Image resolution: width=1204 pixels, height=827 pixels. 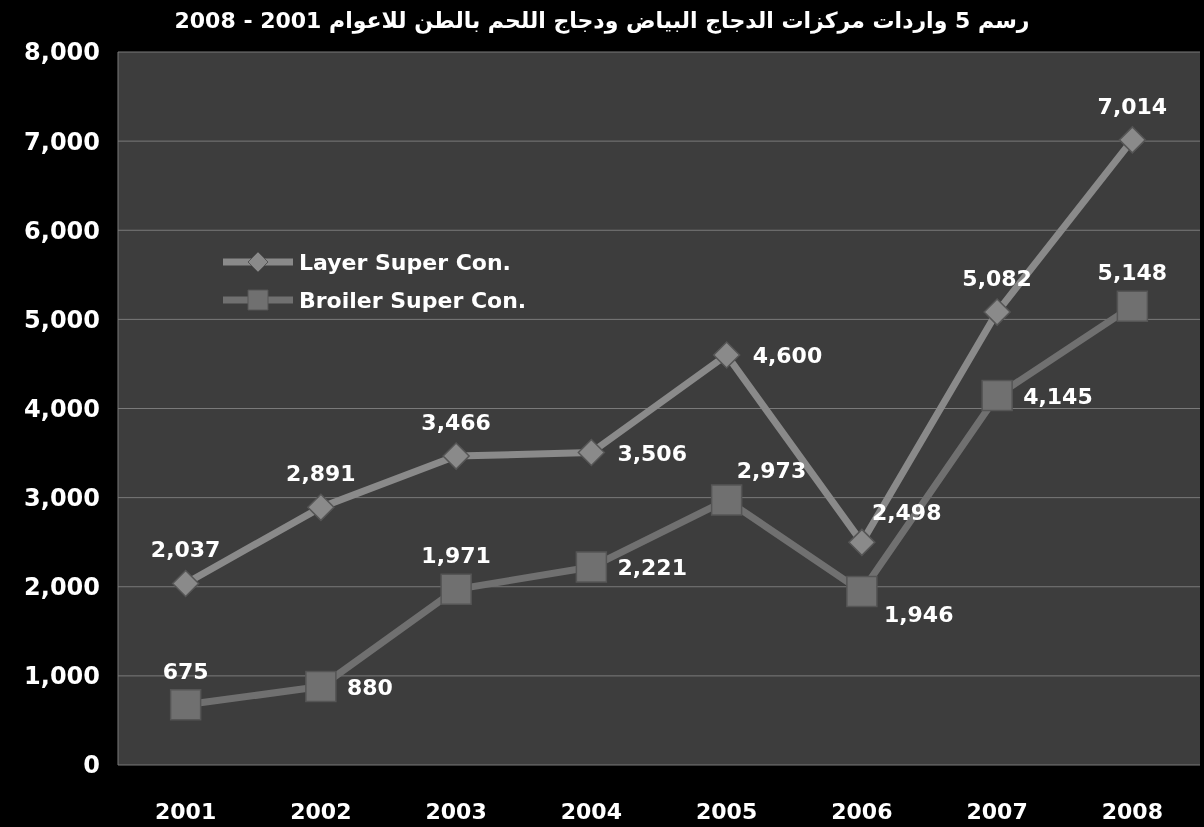 What do you see at coordinates (862, 811) in the screenshot?
I see `x-tick-label: 2006` at bounding box center [862, 811].